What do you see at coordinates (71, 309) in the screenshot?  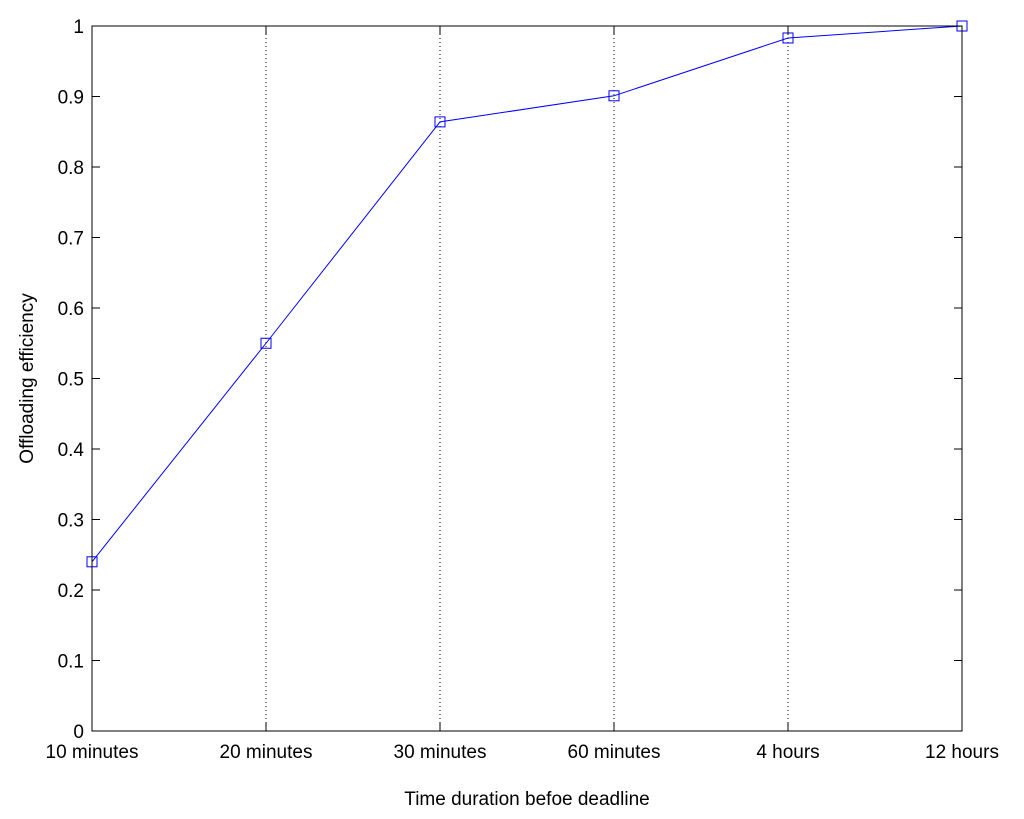 I see `y-tick-label: 0.6` at bounding box center [71, 309].